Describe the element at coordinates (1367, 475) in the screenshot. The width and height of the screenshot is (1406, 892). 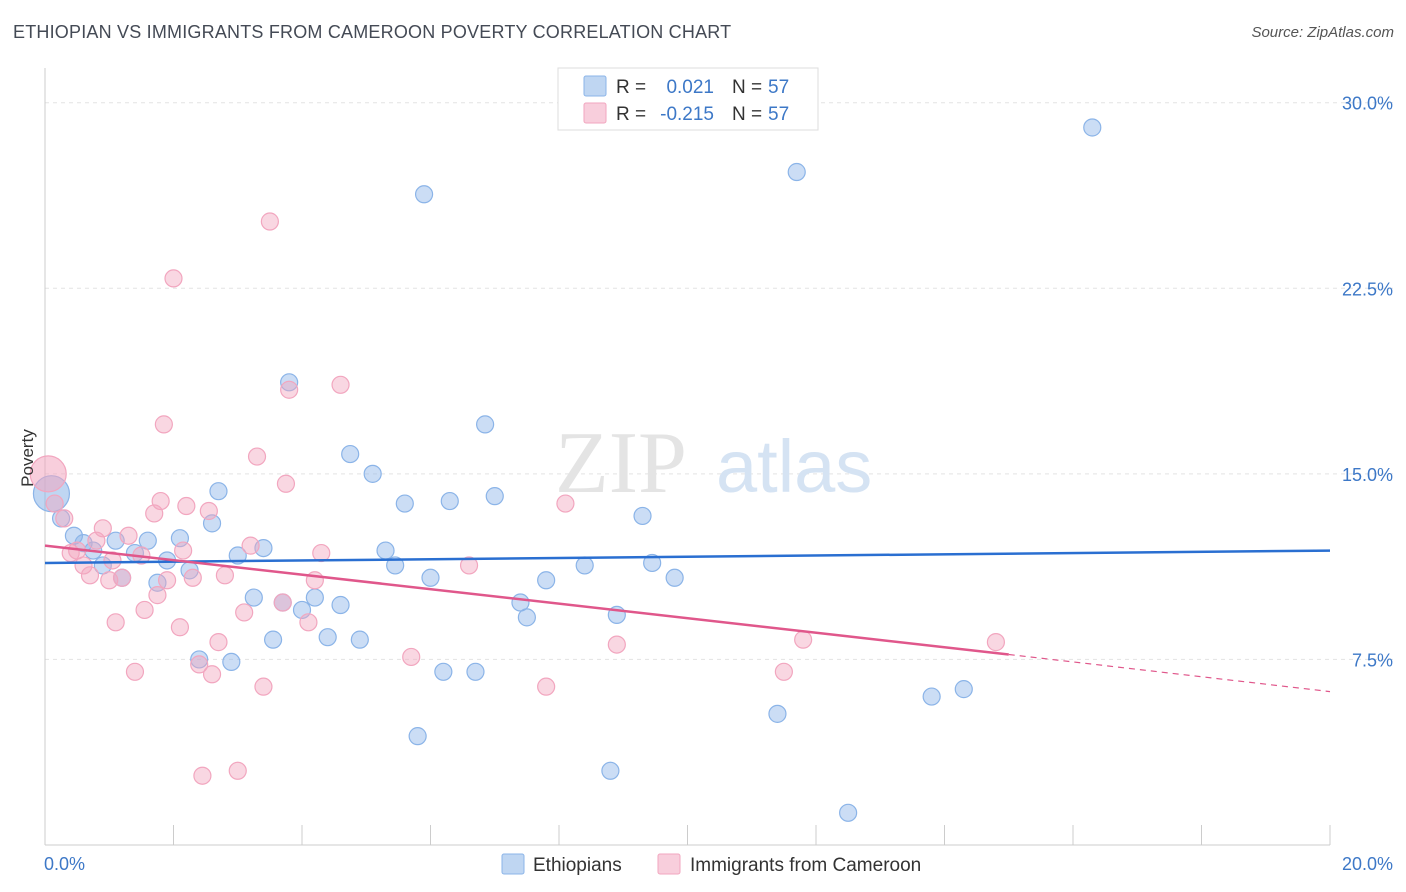
I see `y-tick-label: 15.0%` at that location.